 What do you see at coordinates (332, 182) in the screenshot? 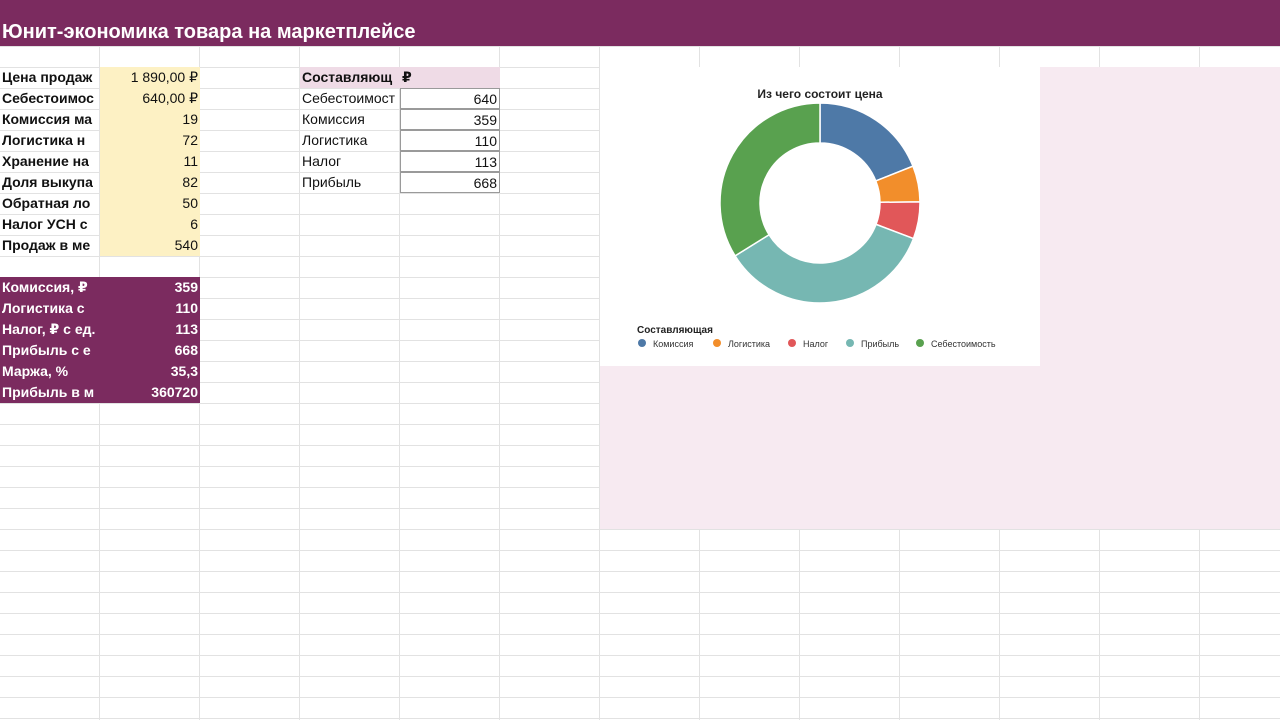
I see `components-row-label: Прибыль` at bounding box center [332, 182].